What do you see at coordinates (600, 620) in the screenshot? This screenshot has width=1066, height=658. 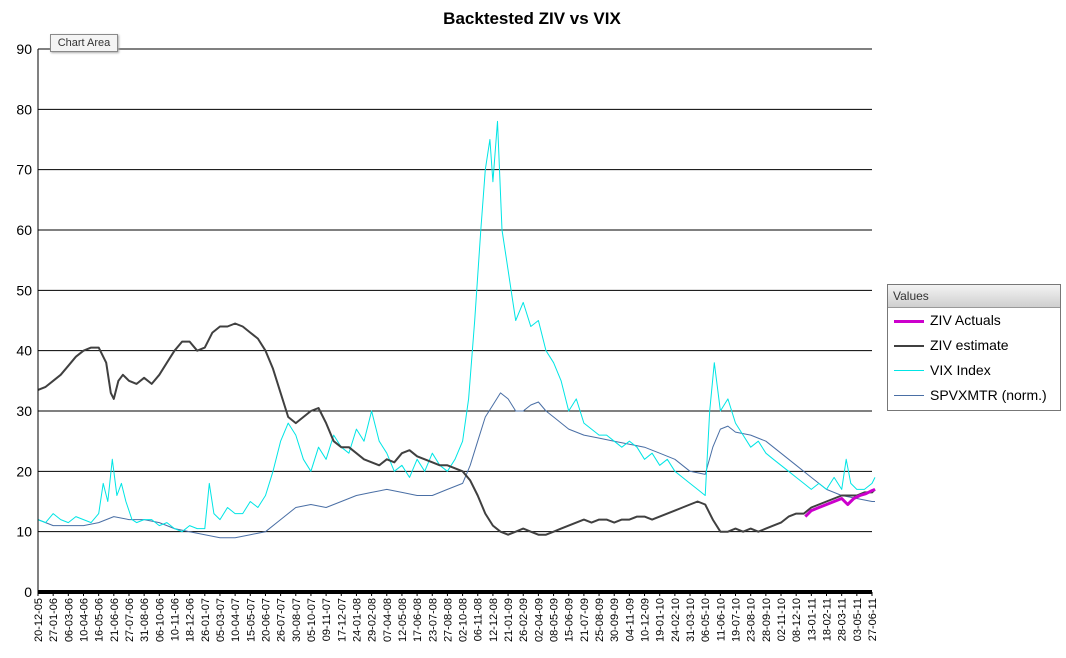 I see `x-tick-label: 25-08-09` at bounding box center [600, 620].